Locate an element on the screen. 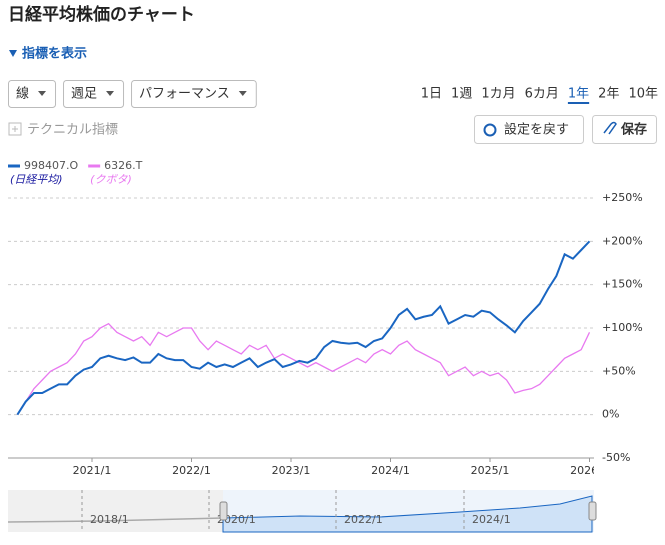  save-icon is located at coordinates (610, 128).